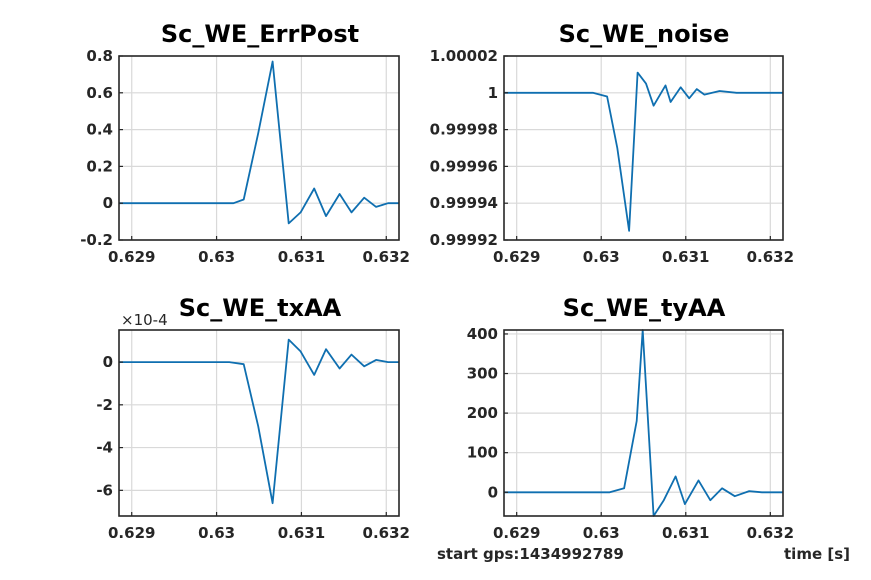 The width and height of the screenshot is (871, 580). What do you see at coordinates (99, 130) in the screenshot?
I see `subplot-errpost-ytick-label: 0.4` at bounding box center [99, 130].